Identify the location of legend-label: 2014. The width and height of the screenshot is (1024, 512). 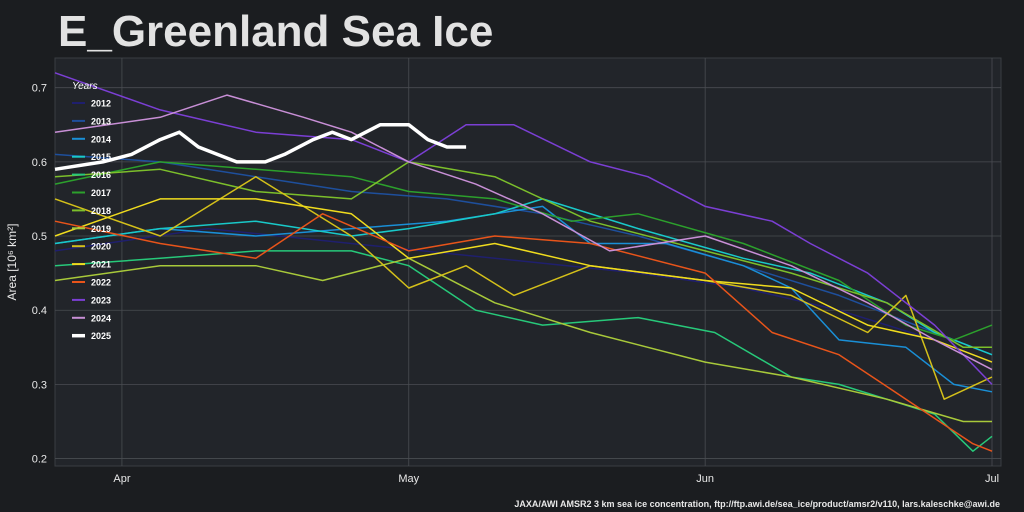
(101, 139).